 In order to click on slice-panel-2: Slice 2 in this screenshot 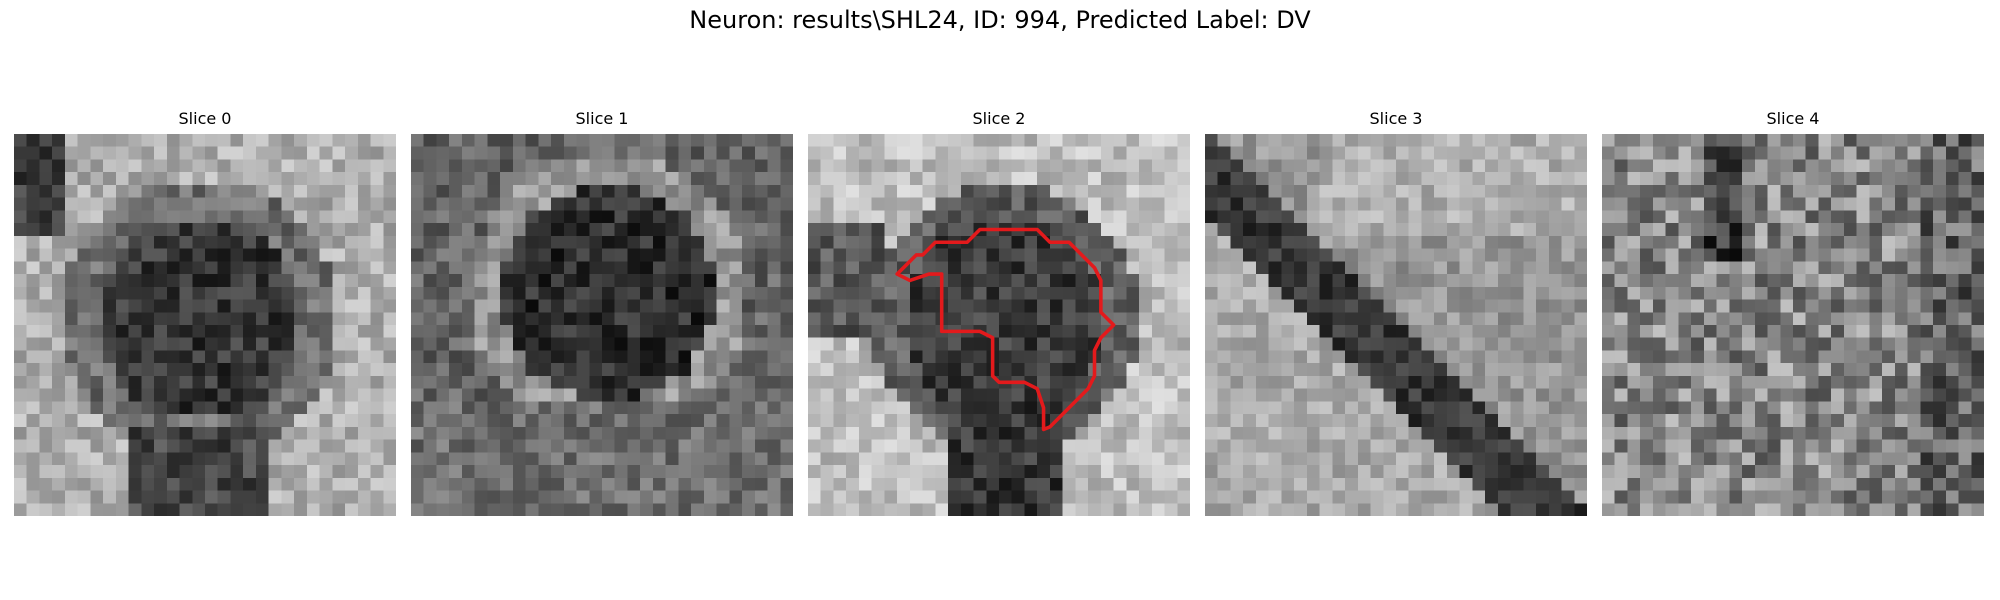, I will do `click(999, 312)`.